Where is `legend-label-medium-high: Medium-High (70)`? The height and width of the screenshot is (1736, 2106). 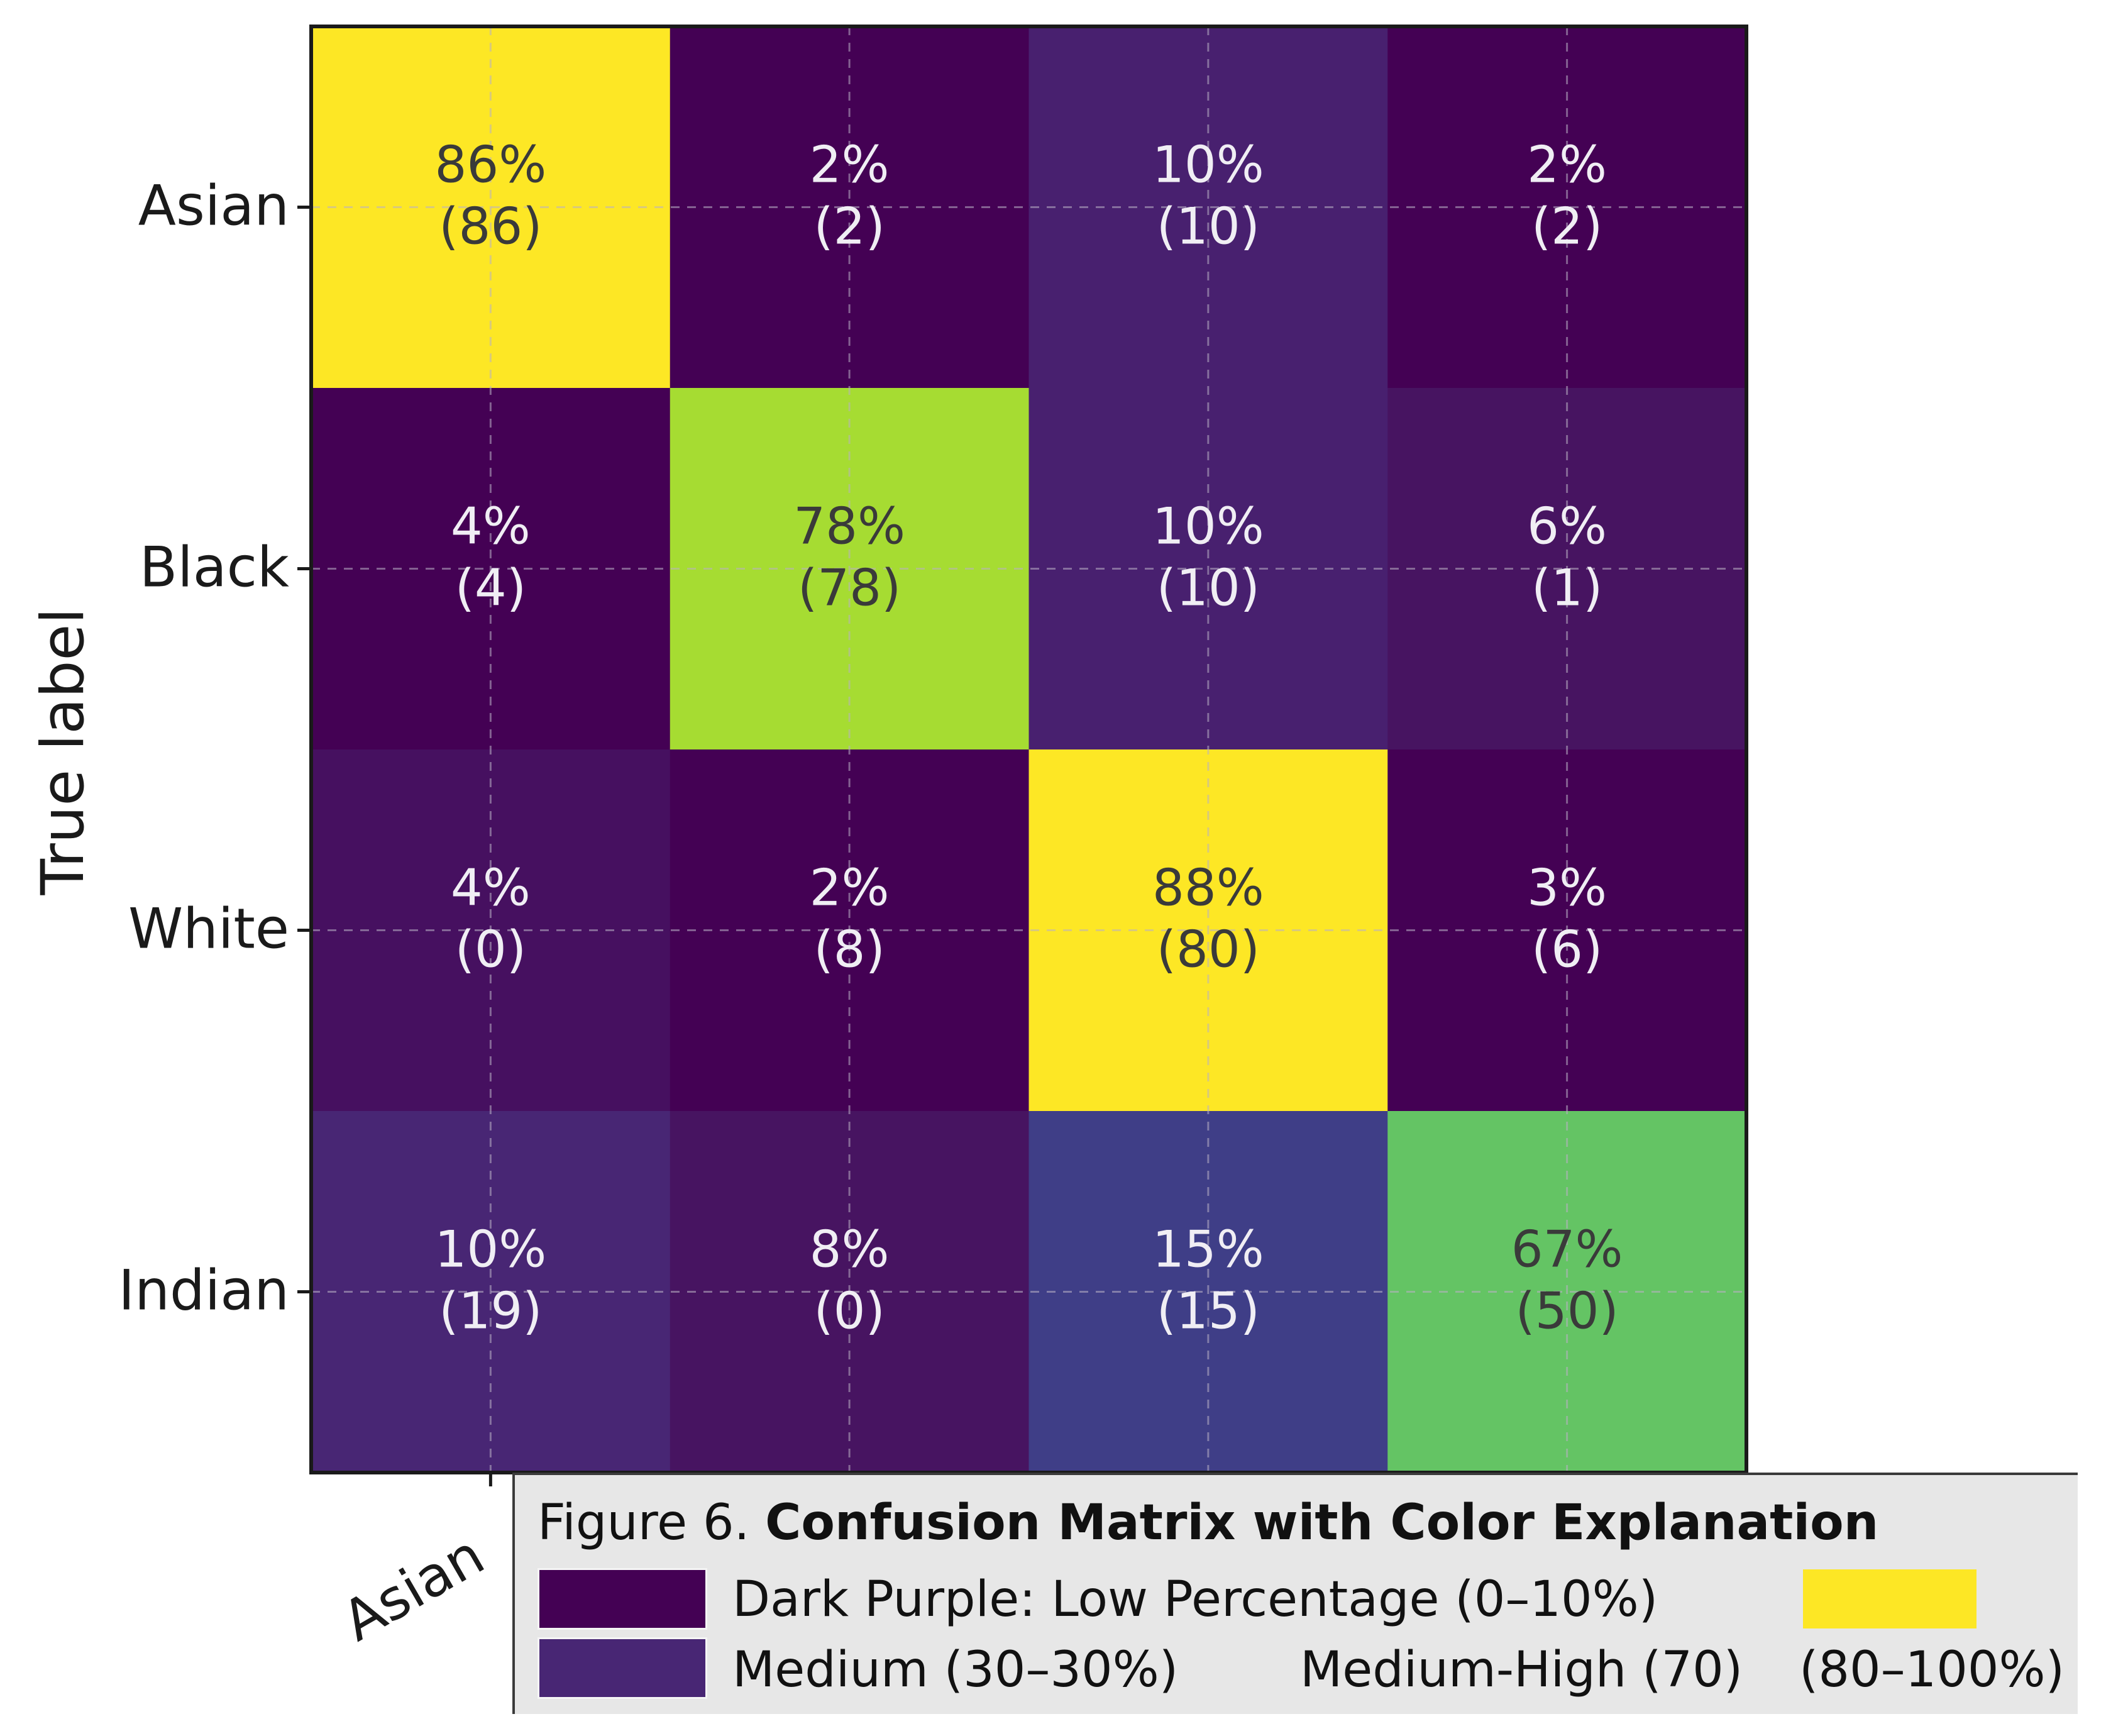 legend-label-medium-high: Medium-High (70) is located at coordinates (1521, 1670).